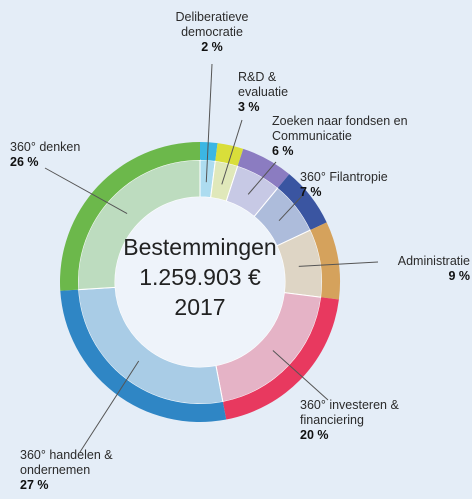 This screenshot has height=499, width=472. What do you see at coordinates (66, 462) in the screenshot?
I see `category-label: 360° handelen & ondernemen` at bounding box center [66, 462].